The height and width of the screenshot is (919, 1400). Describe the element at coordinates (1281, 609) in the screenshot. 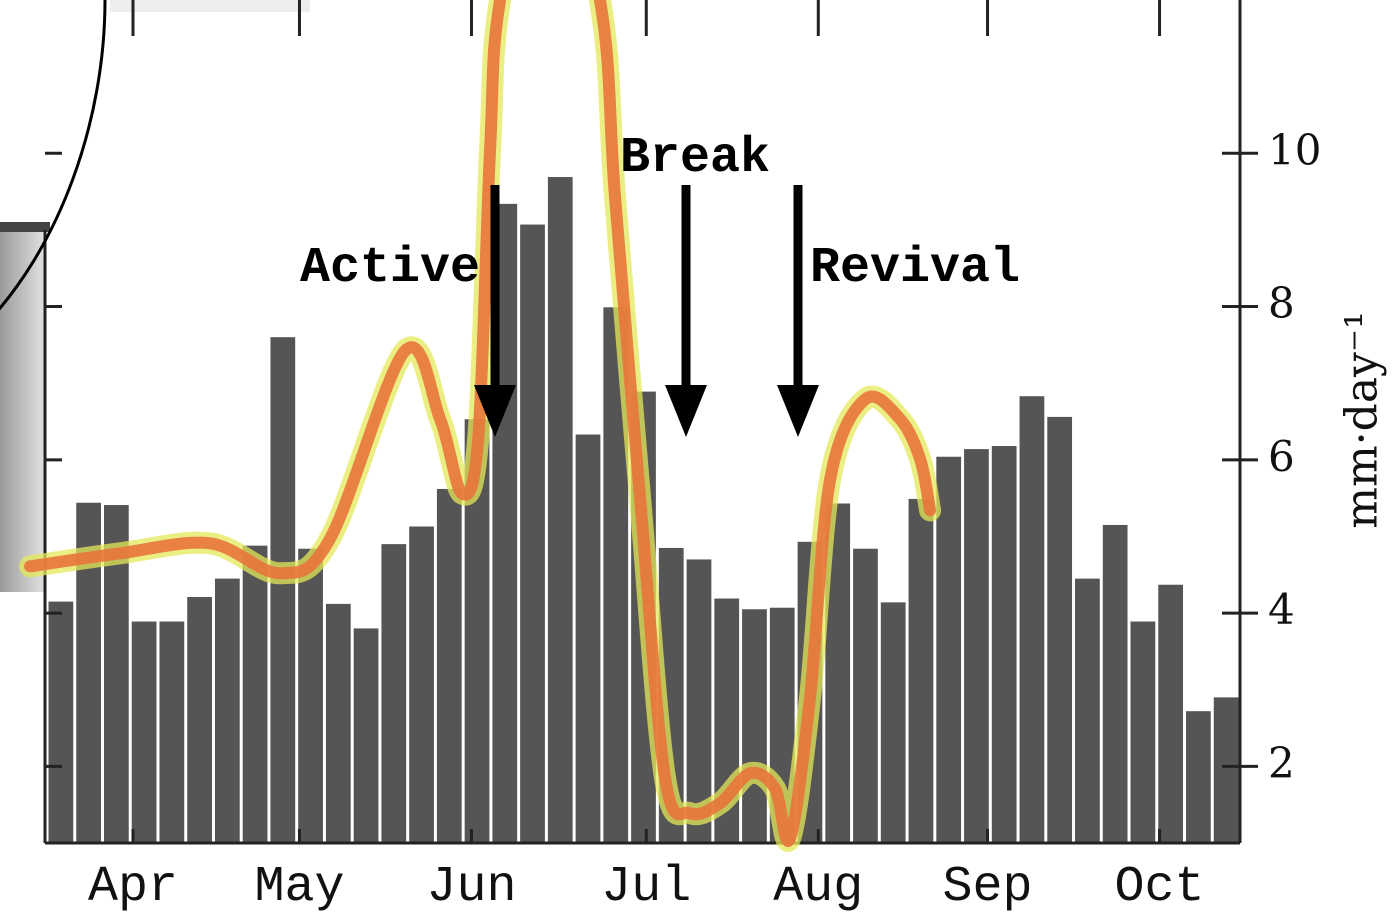

I see `y-tick-label: 4` at that location.